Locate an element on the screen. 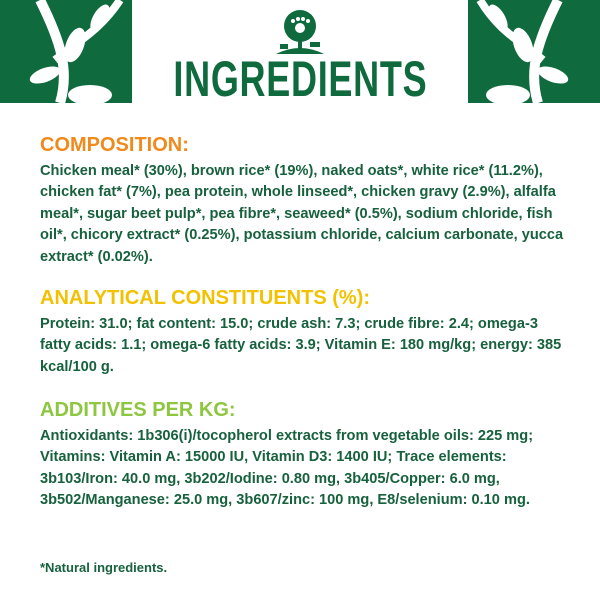  footnote: *Natural ingredients. is located at coordinates (104, 567).